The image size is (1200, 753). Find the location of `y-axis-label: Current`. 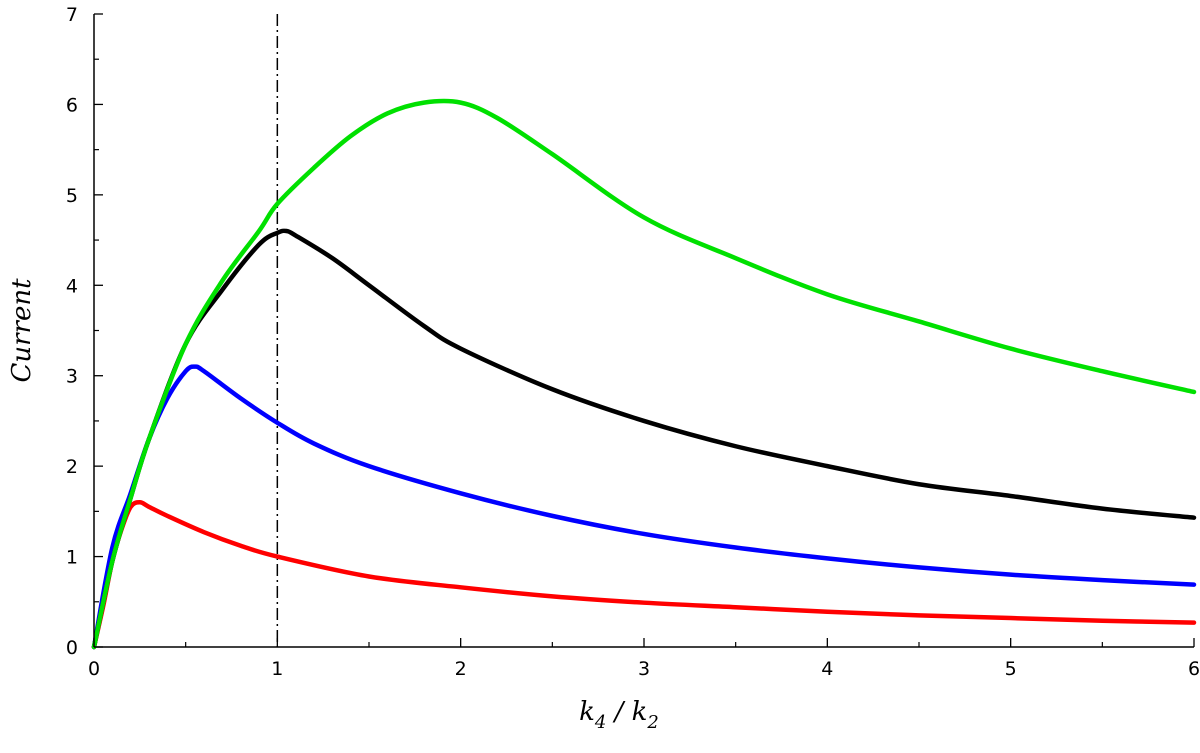

y-axis-label: Current is located at coordinates (22, 330).